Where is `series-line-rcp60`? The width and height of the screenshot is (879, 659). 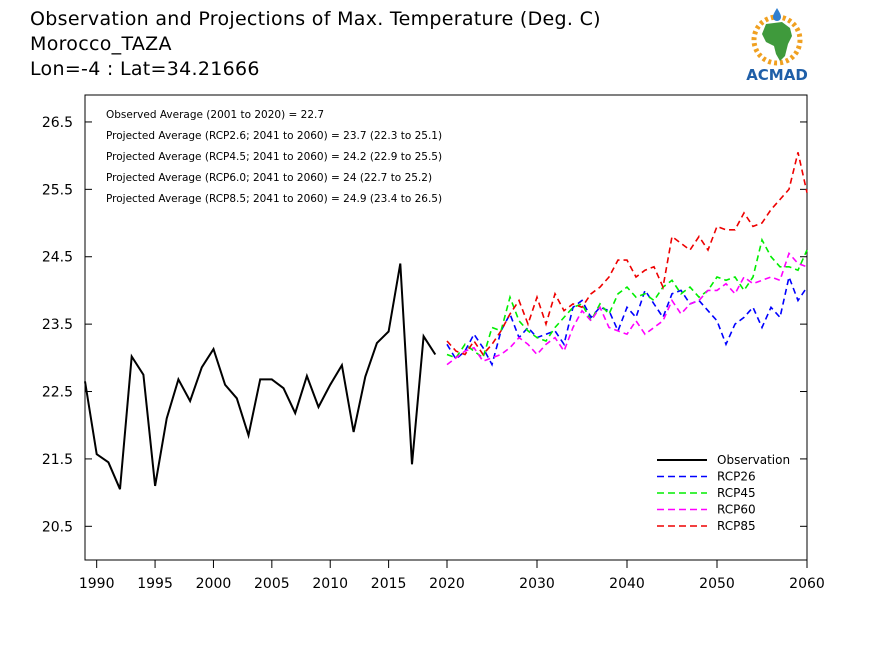 series-line-rcp60 is located at coordinates (627, 308).